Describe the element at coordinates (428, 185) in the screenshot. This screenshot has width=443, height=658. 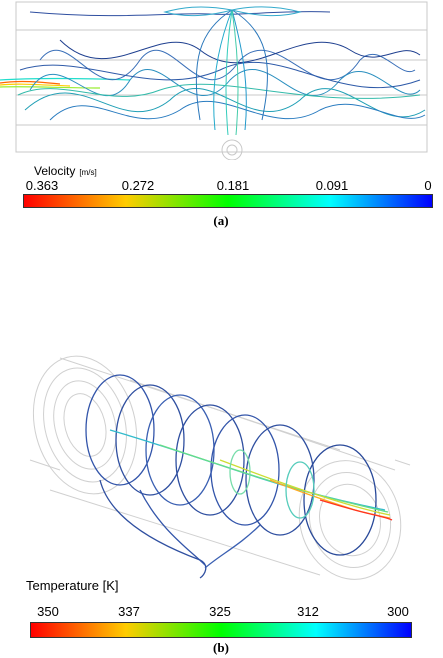
I see `velocity-tick-4: 0` at that location.